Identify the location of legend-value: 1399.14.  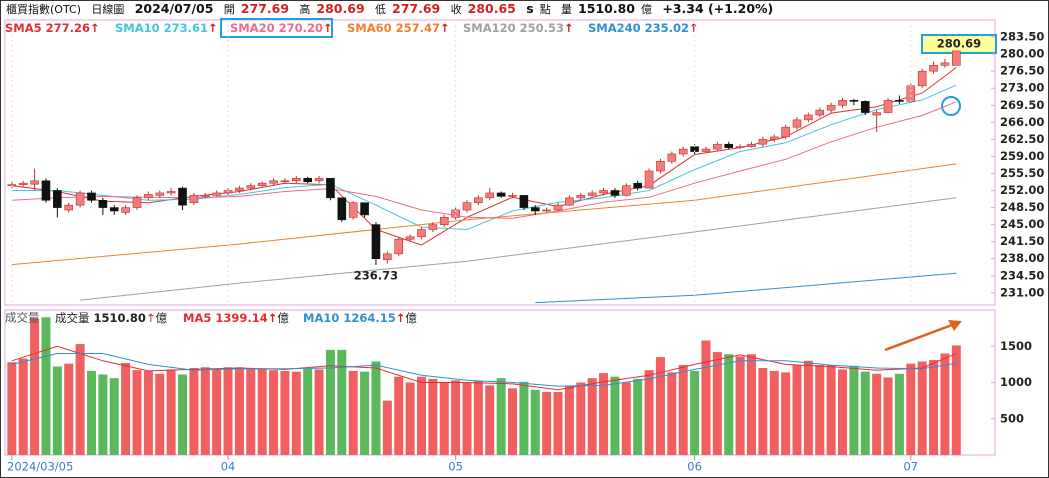
(241, 318).